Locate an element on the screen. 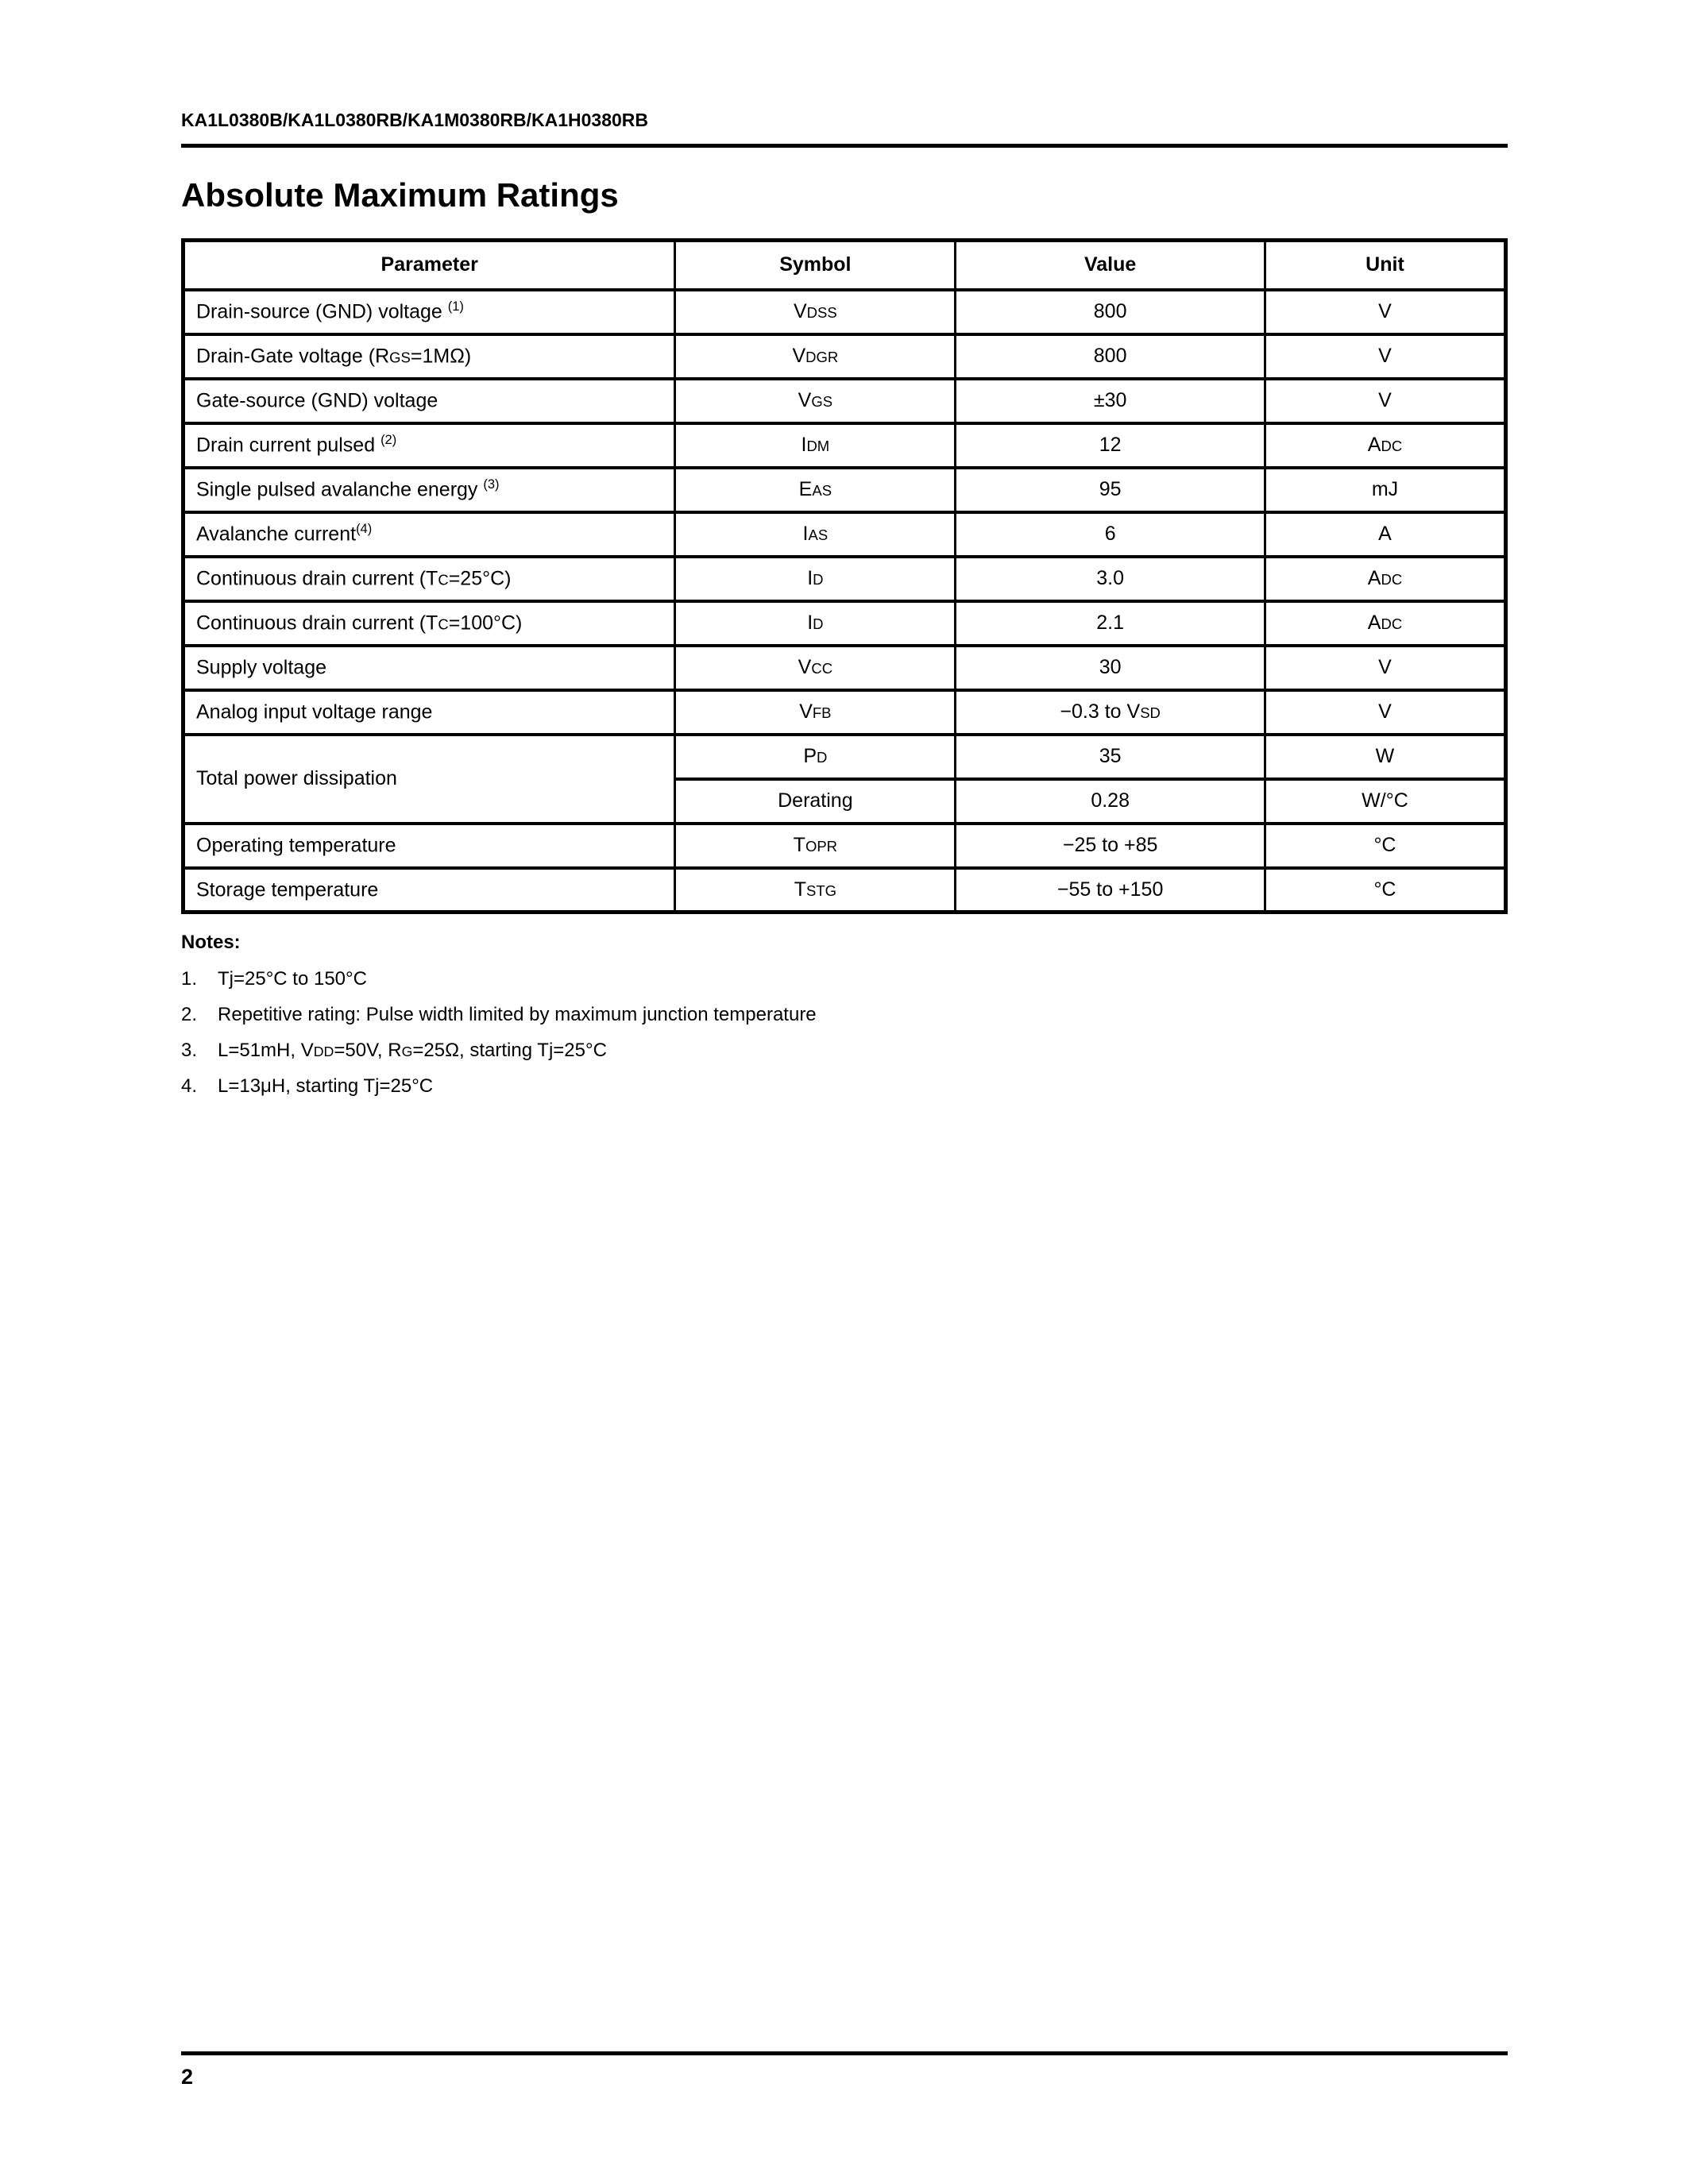 The image size is (1688, 2184). table-header-row: Parameter Symbol Value Unit is located at coordinates (844, 264).